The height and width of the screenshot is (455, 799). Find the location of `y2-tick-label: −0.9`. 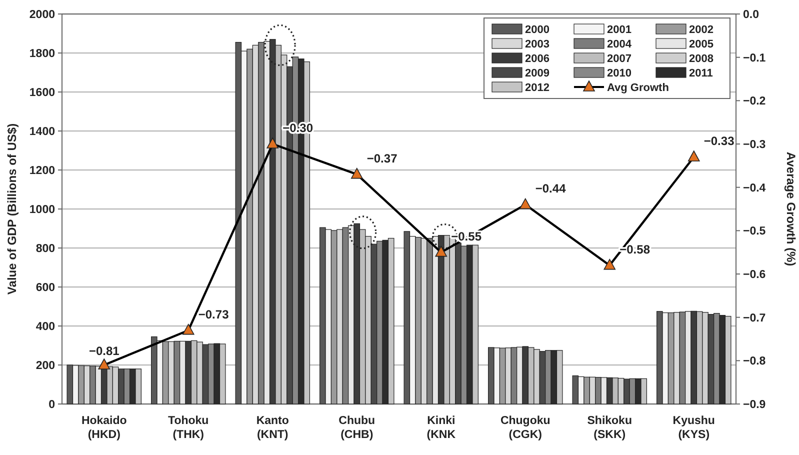

y2-tick-label: −0.9 is located at coordinates (754, 405).